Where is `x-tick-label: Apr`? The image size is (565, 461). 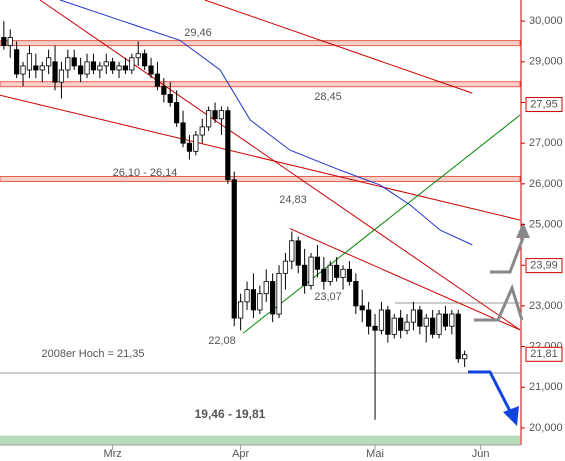 x-tick-label: Apr is located at coordinates (240, 454).